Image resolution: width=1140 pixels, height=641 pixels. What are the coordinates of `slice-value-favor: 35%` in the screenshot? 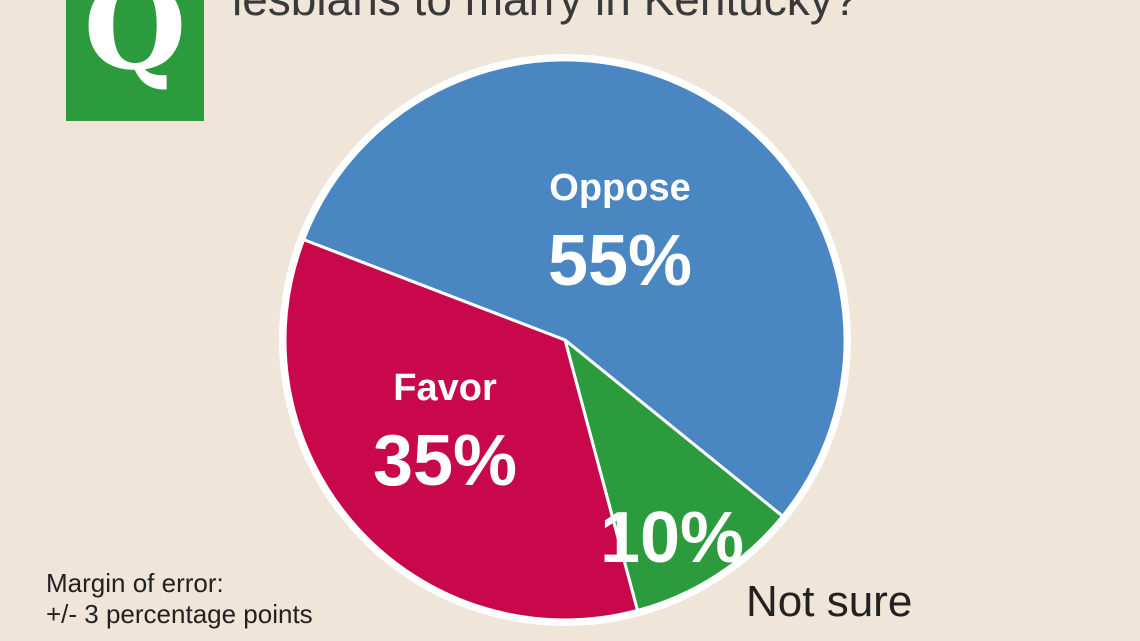 It's located at (445, 461).